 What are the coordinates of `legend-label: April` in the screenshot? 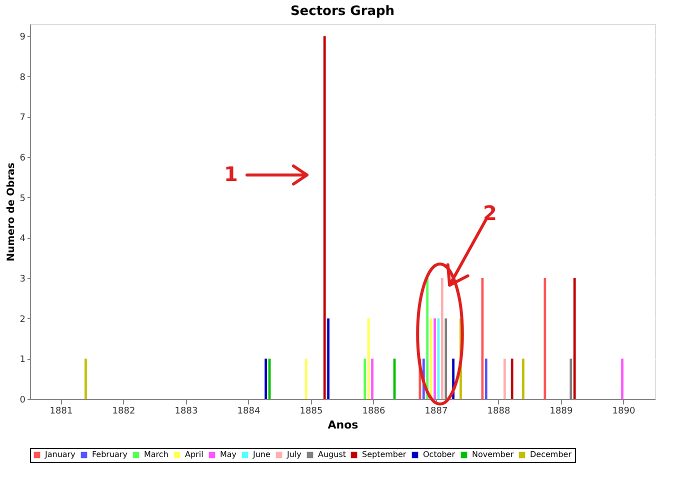 It's located at (194, 454).